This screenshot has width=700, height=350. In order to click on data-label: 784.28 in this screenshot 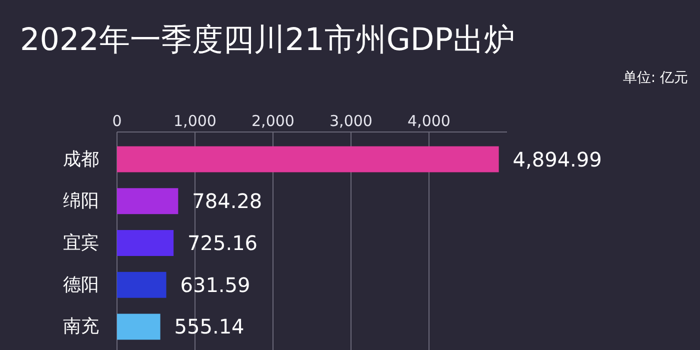, I will do `click(227, 201)`.